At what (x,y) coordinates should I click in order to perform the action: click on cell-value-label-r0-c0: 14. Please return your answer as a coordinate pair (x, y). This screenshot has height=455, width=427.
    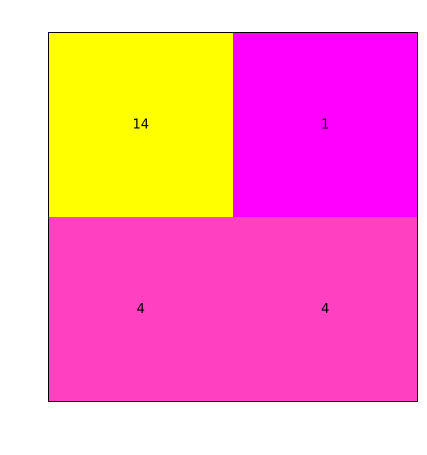
    Looking at the image, I should click on (140, 124).